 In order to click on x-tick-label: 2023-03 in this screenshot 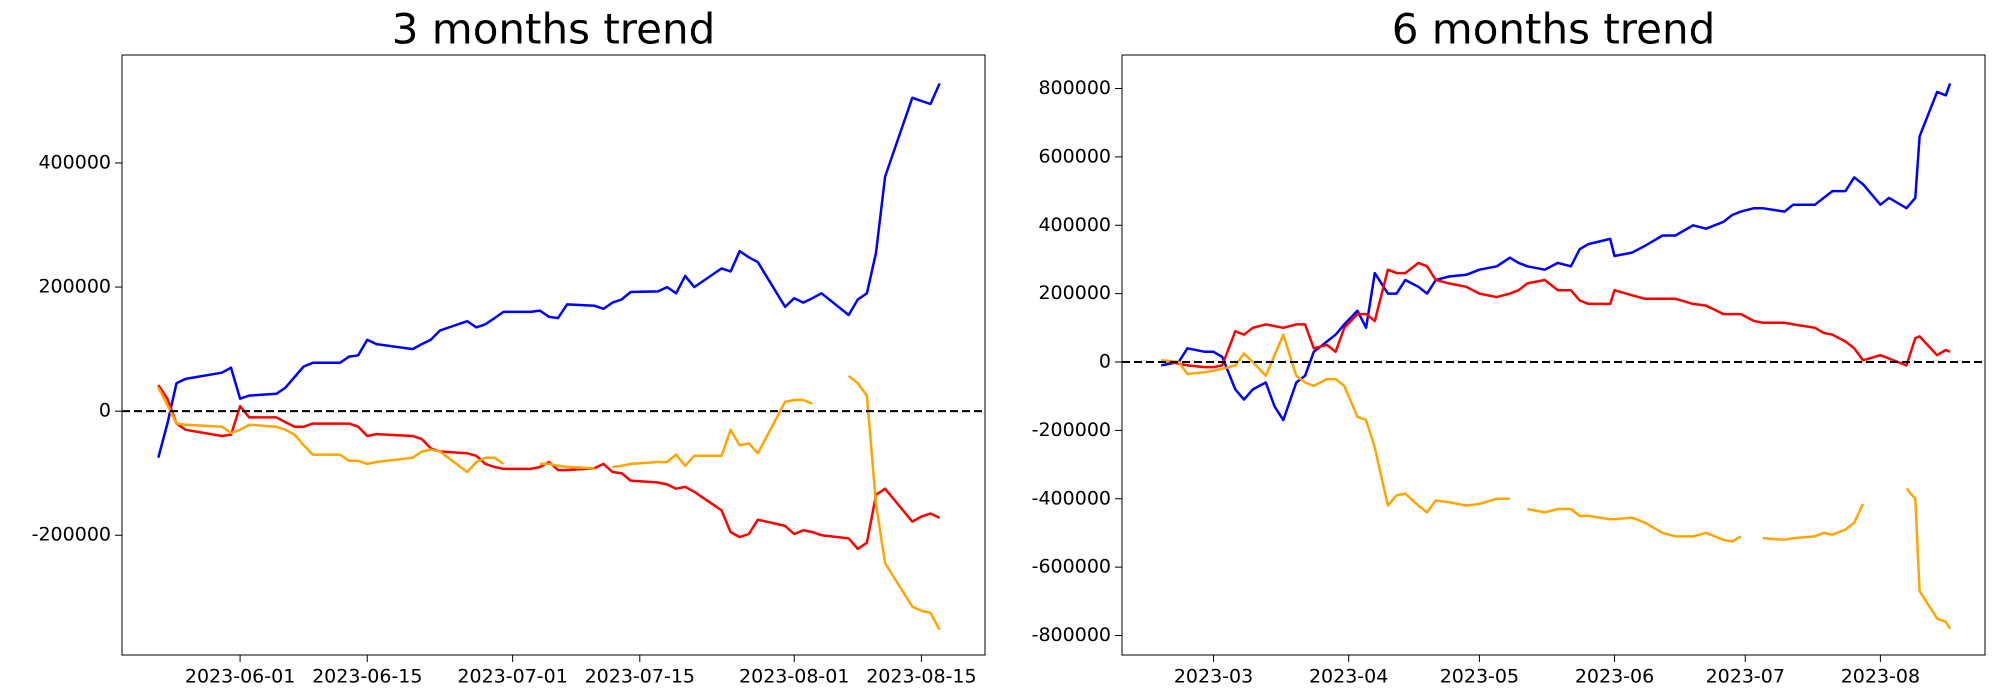, I will do `click(1213, 677)`.